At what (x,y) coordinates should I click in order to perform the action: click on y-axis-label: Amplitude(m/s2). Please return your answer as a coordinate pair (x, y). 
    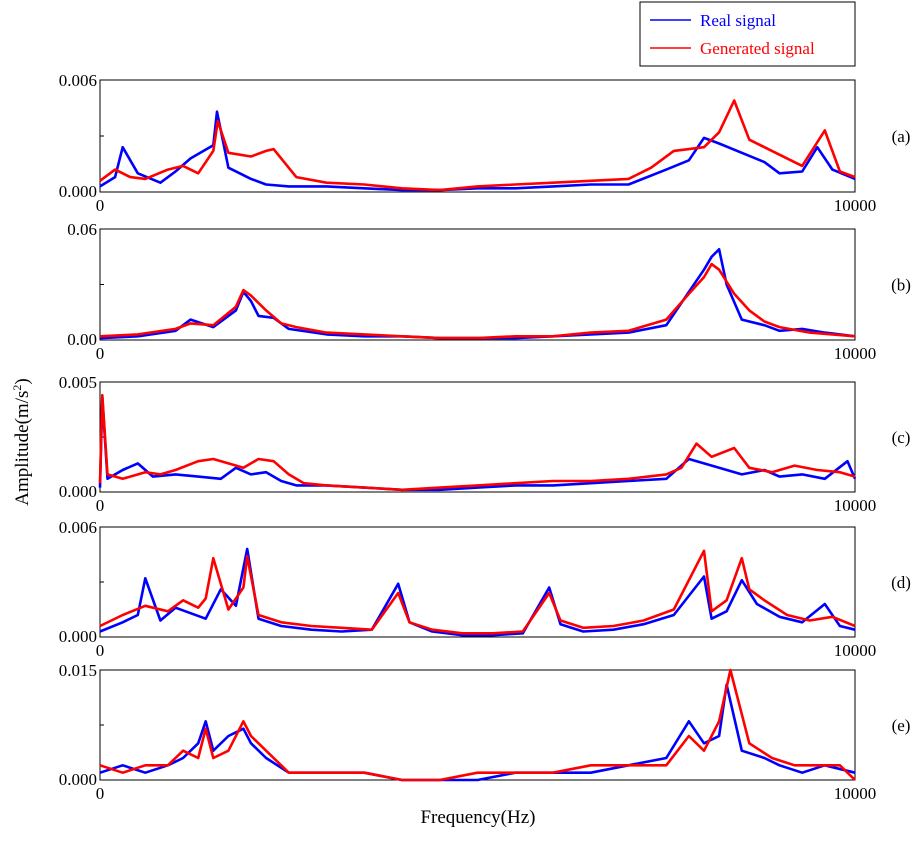
    Looking at the image, I should click on (21, 441).